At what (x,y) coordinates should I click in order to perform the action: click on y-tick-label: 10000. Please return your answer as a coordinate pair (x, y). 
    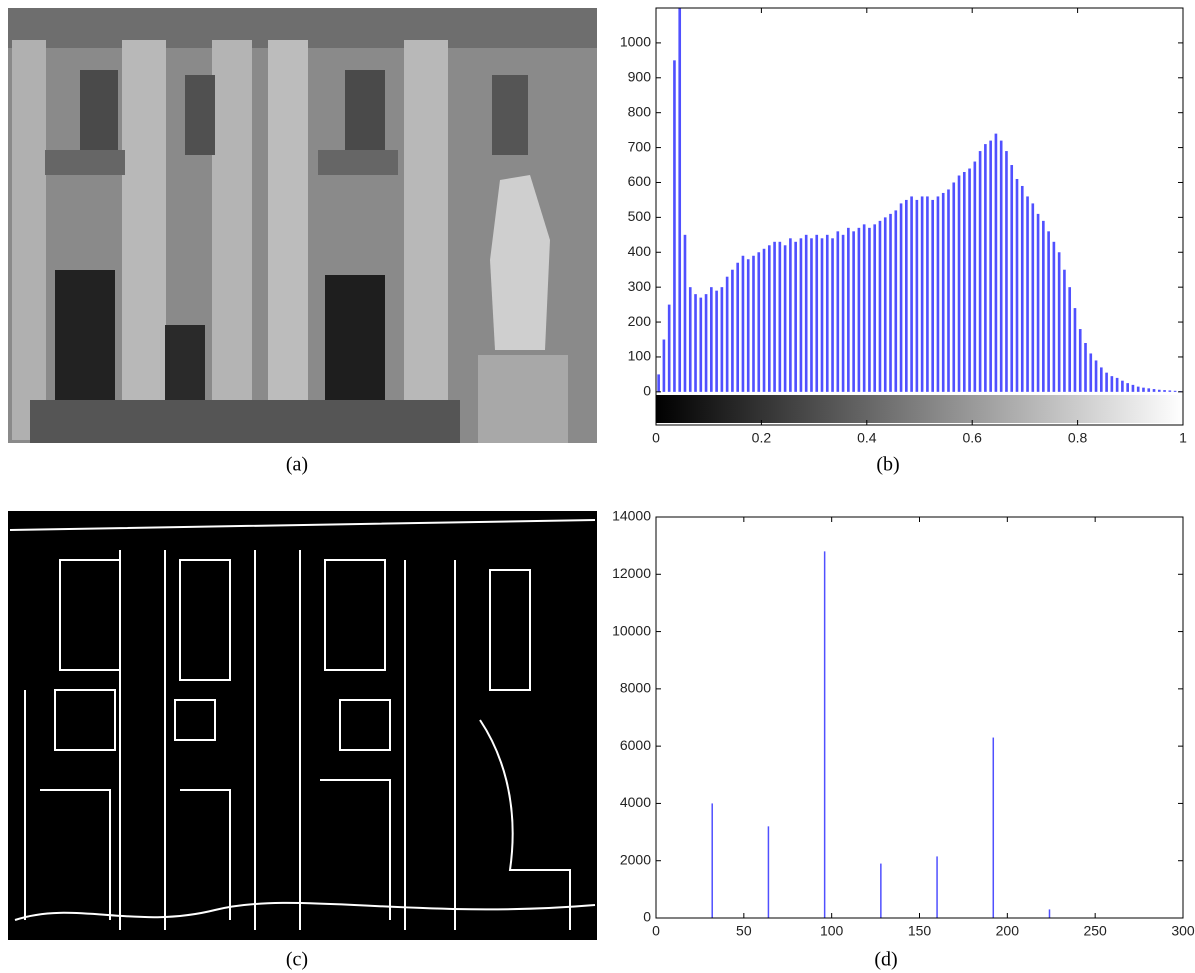
    Looking at the image, I should click on (631, 630).